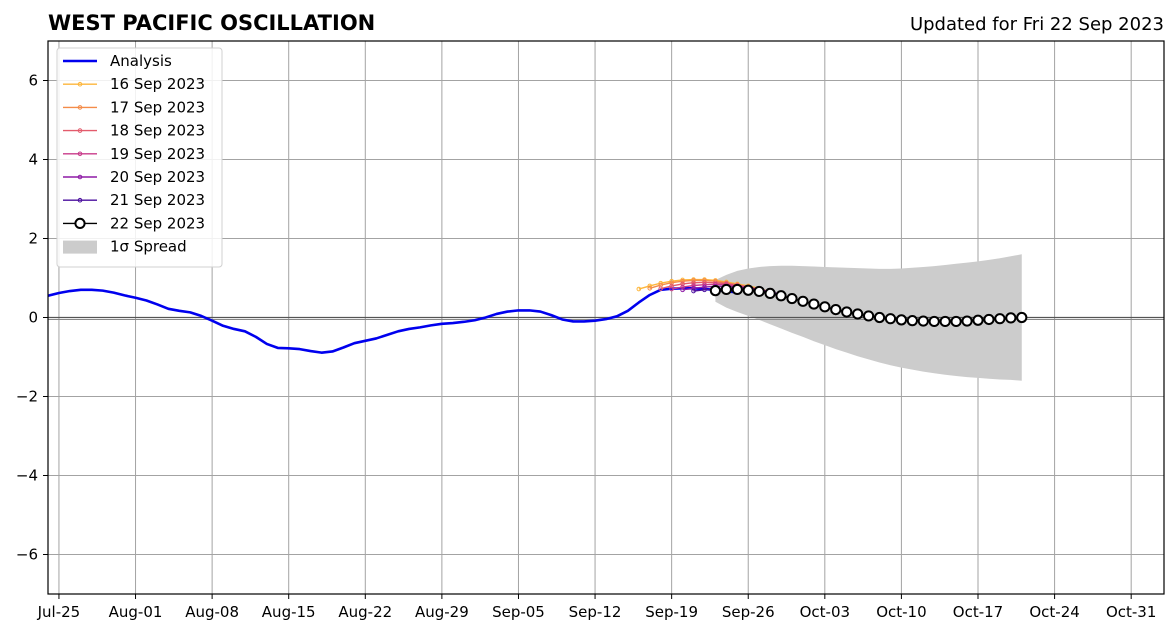 Image resolution: width=1176 pixels, height=633 pixels. Describe the element at coordinates (33, 81) in the screenshot. I see `y-tick-label: 6` at that location.